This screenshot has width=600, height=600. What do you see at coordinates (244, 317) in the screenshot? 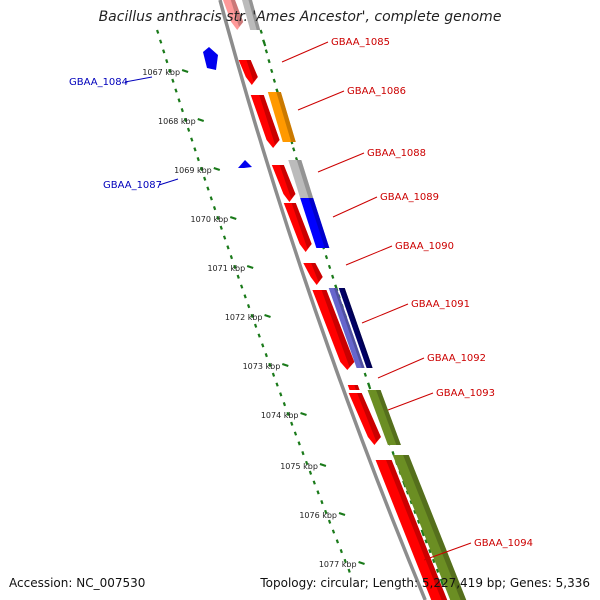
I see `kbp-label: 1072 kbp` at bounding box center [244, 317].